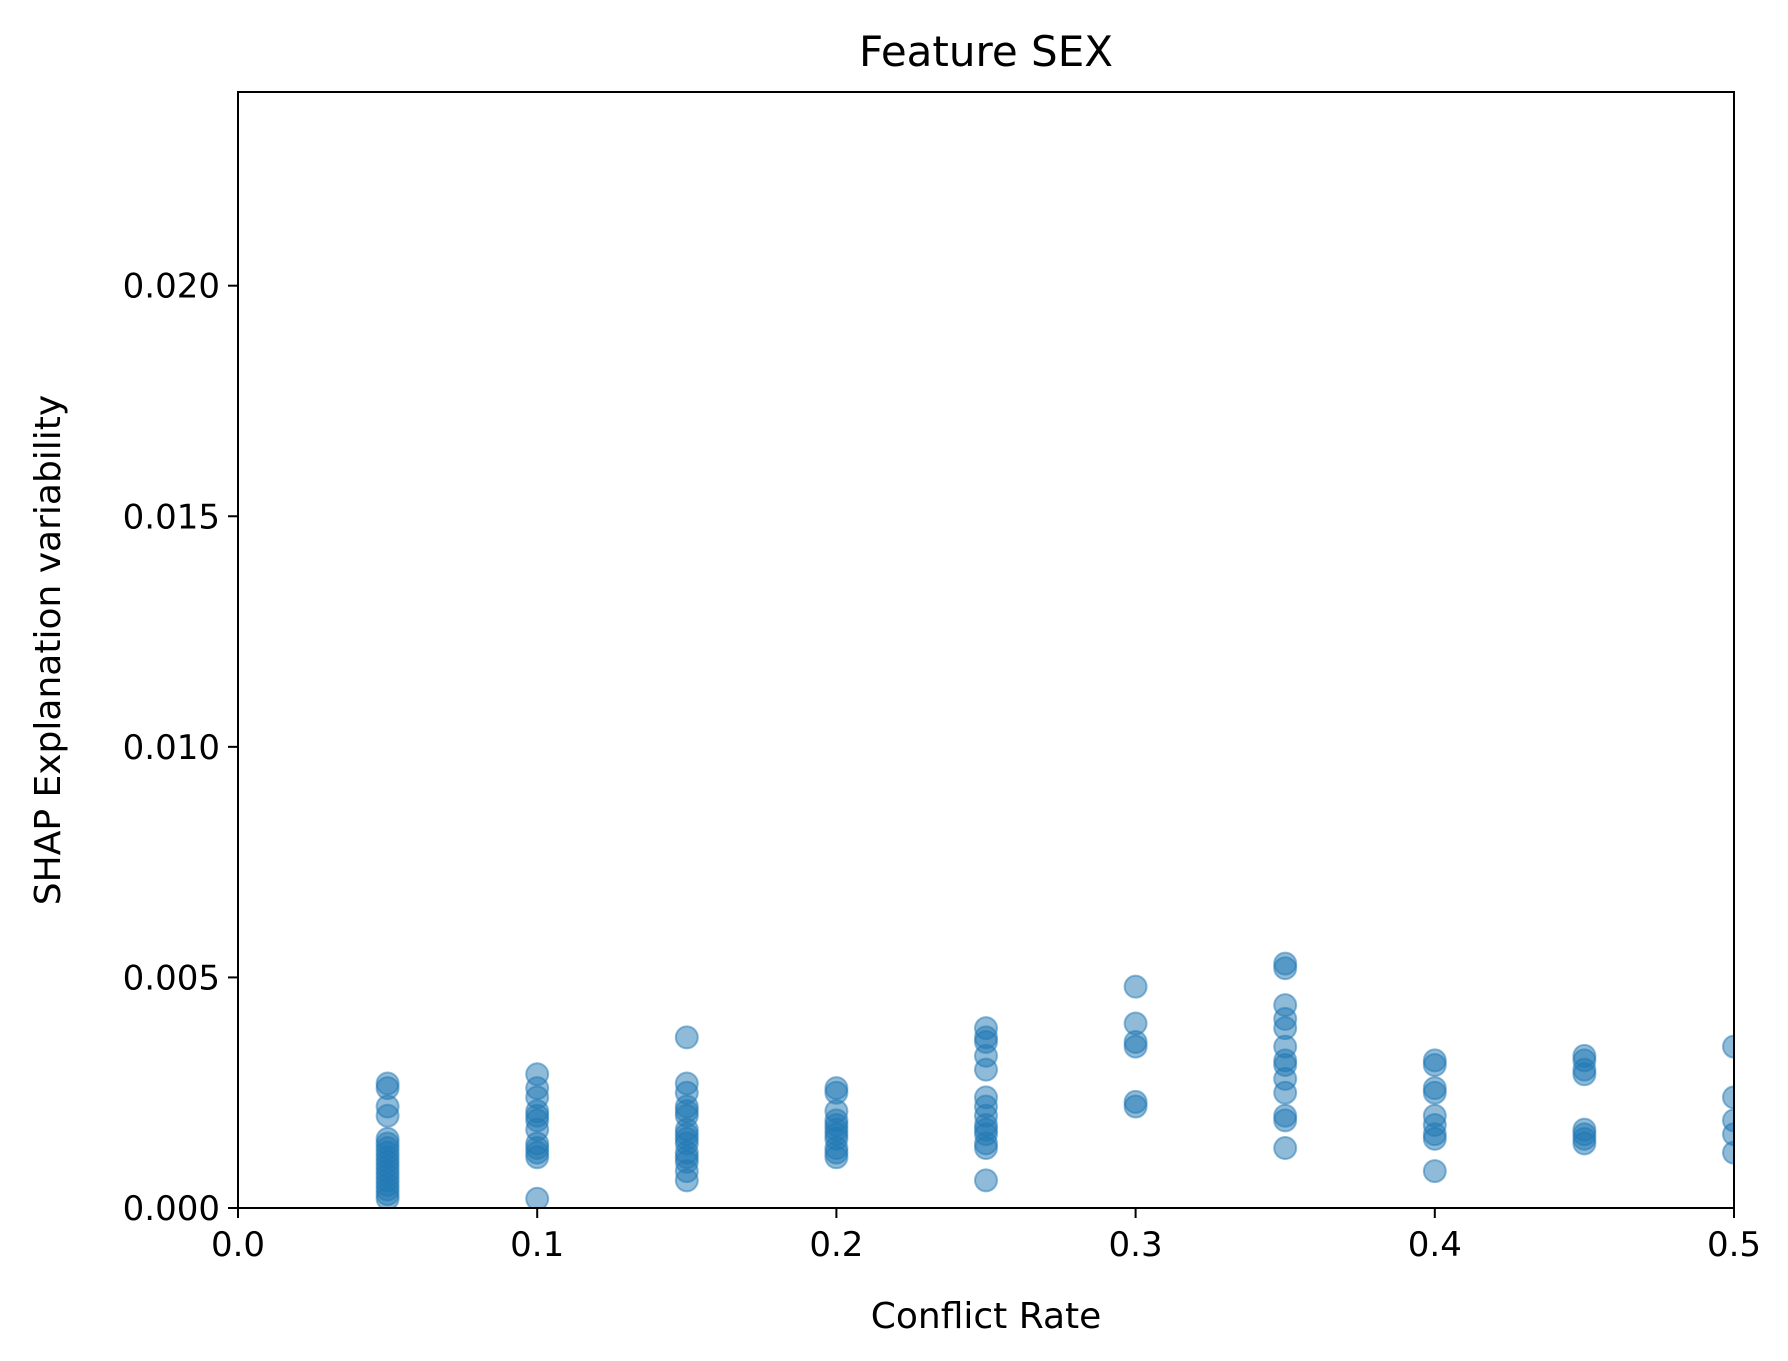 Image resolution: width=1788 pixels, height=1361 pixels. I want to click on y-tick-label: 0.005, so click(171, 978).